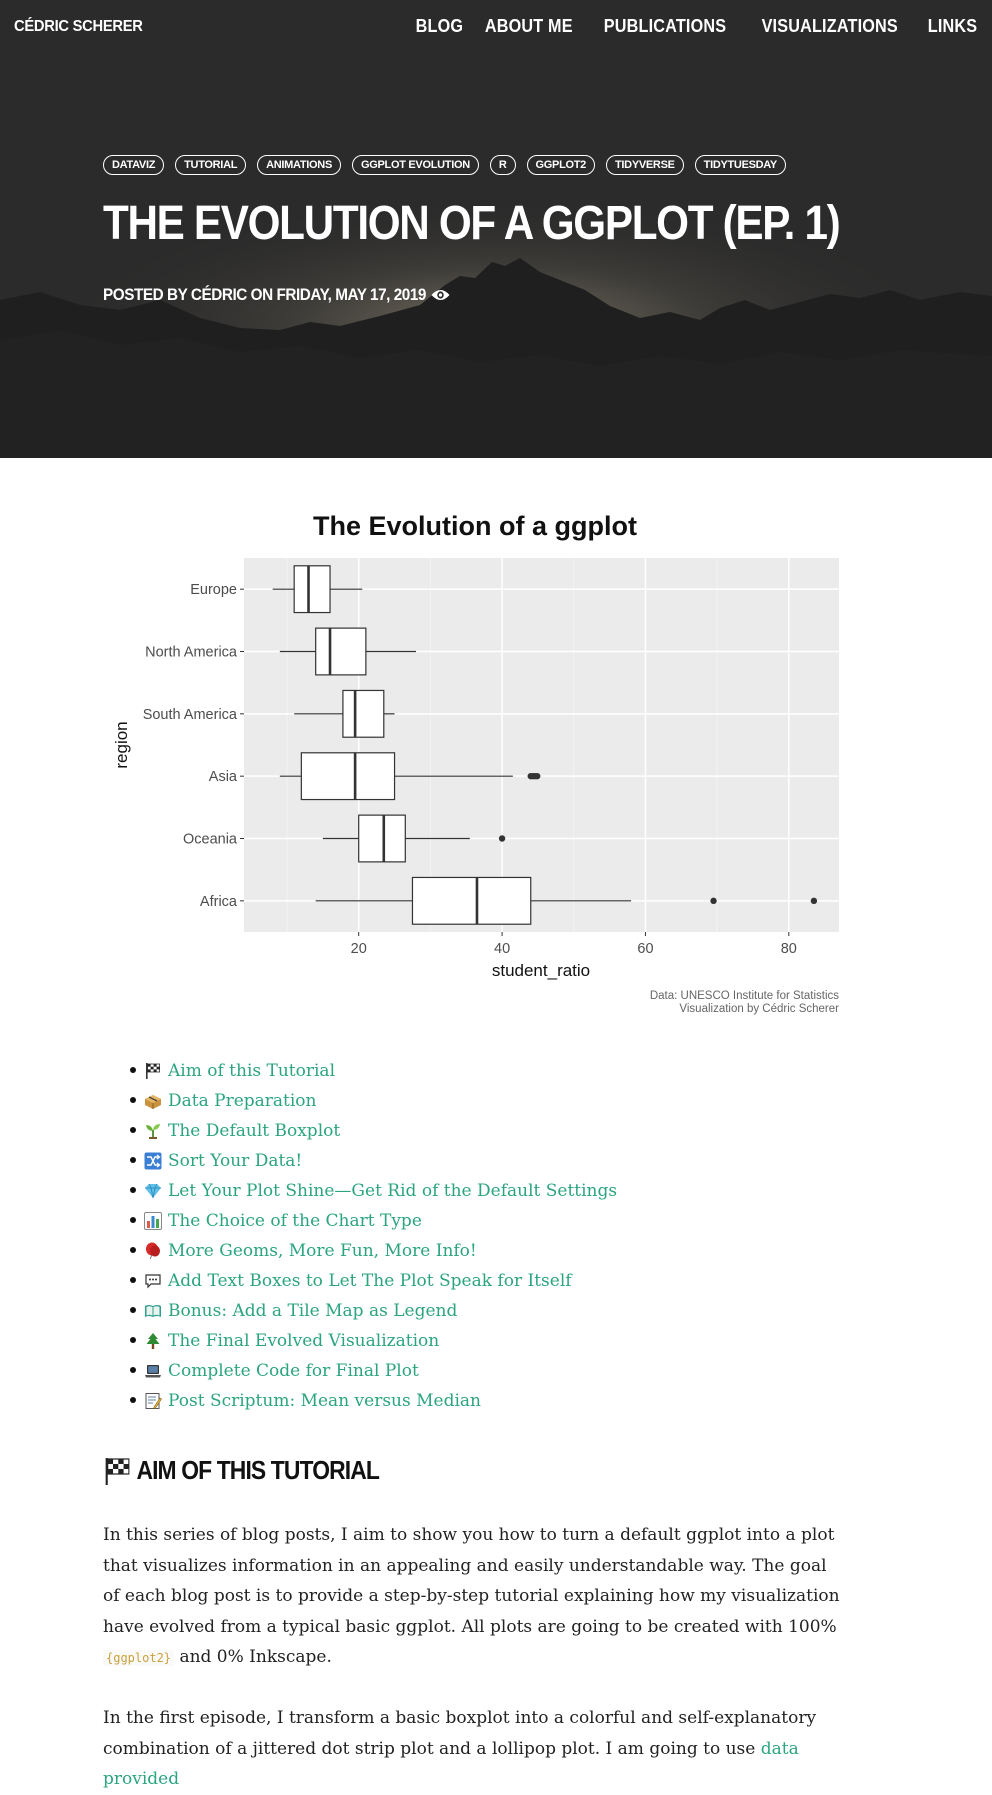 The height and width of the screenshot is (1795, 992). What do you see at coordinates (410, 776) in the screenshot?
I see `box-asia` at bounding box center [410, 776].